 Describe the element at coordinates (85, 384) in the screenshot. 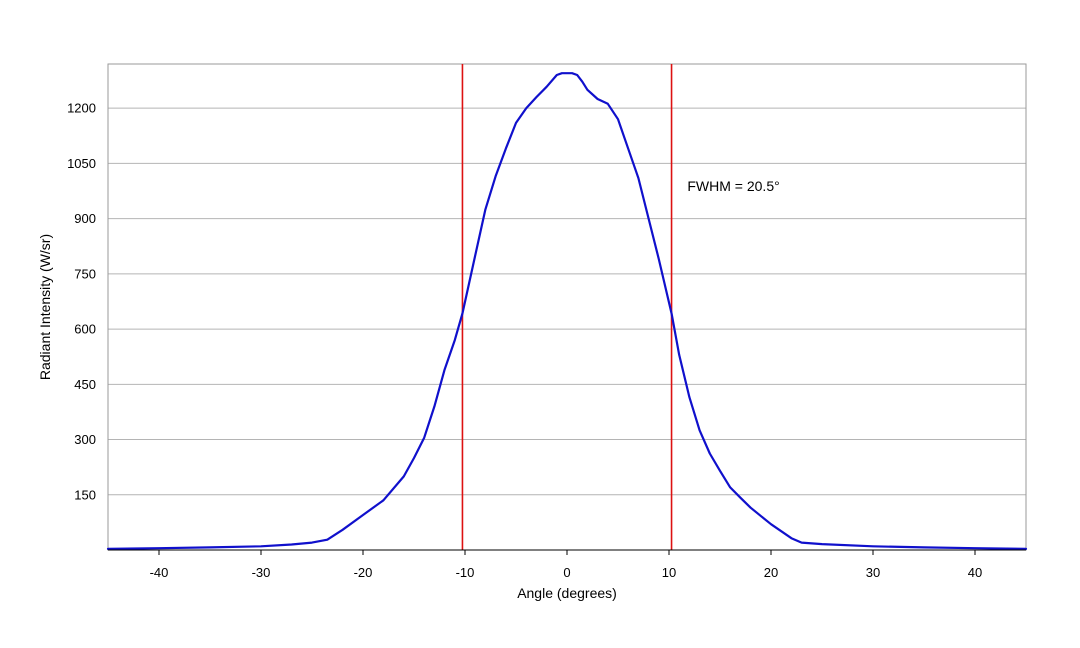

I see `y-tick-label: 450` at that location.